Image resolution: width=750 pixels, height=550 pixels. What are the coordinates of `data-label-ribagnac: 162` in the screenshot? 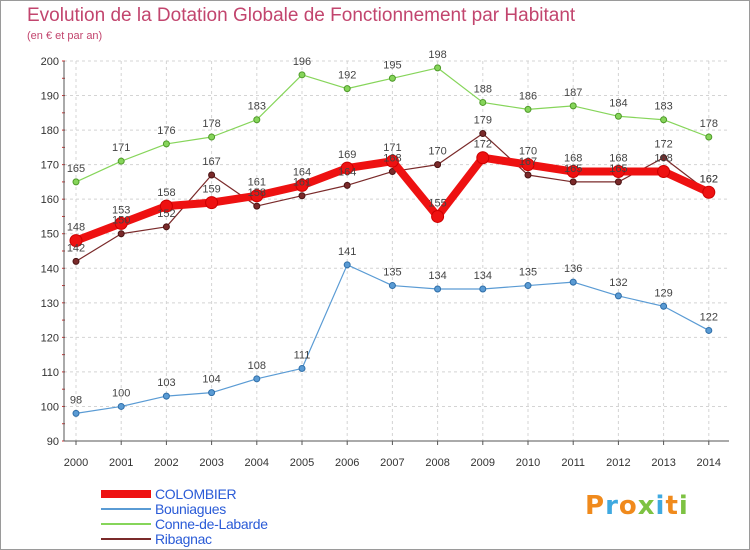 It's located at (709, 179).